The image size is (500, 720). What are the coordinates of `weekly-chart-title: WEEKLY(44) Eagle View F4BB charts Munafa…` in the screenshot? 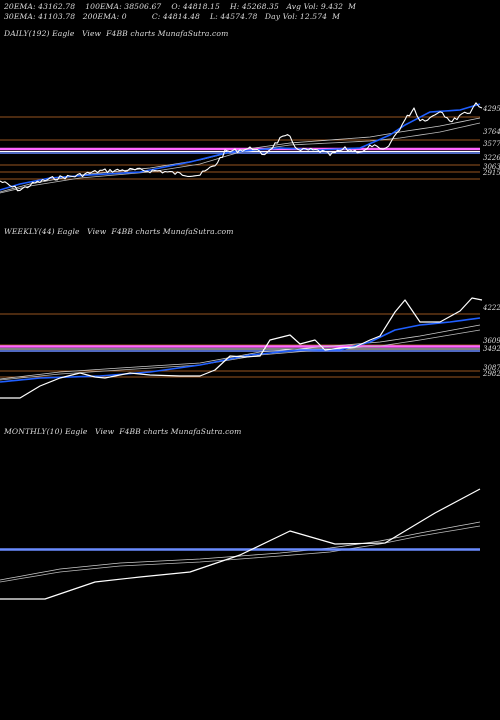 It's located at (119, 231).